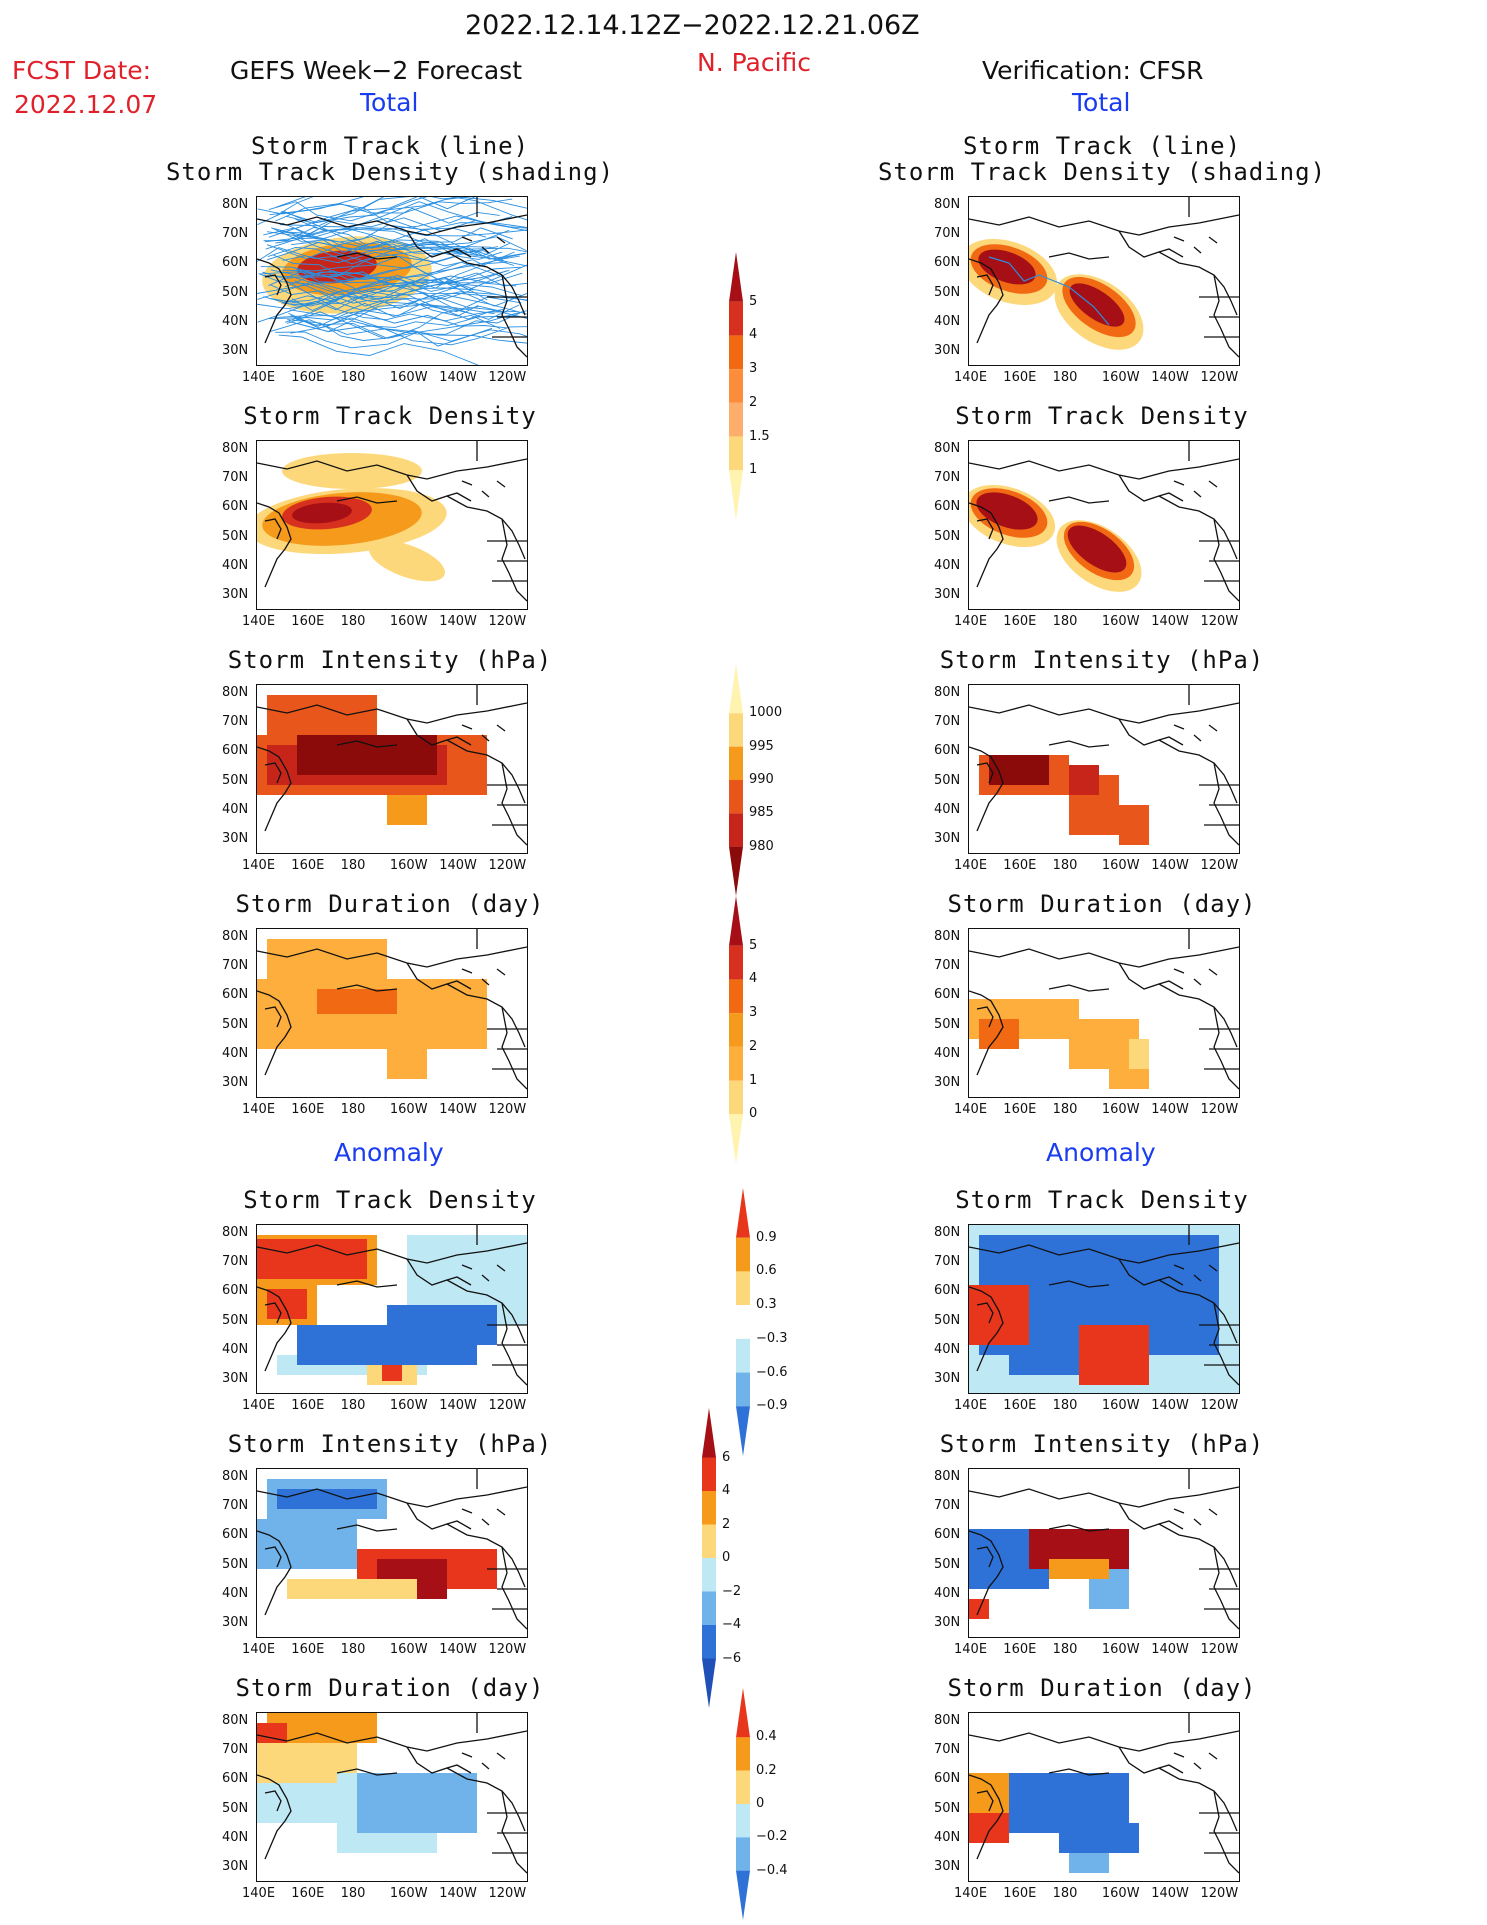  Describe the element at coordinates (761, 779) in the screenshot. I see `colorbar-label: 990` at that location.